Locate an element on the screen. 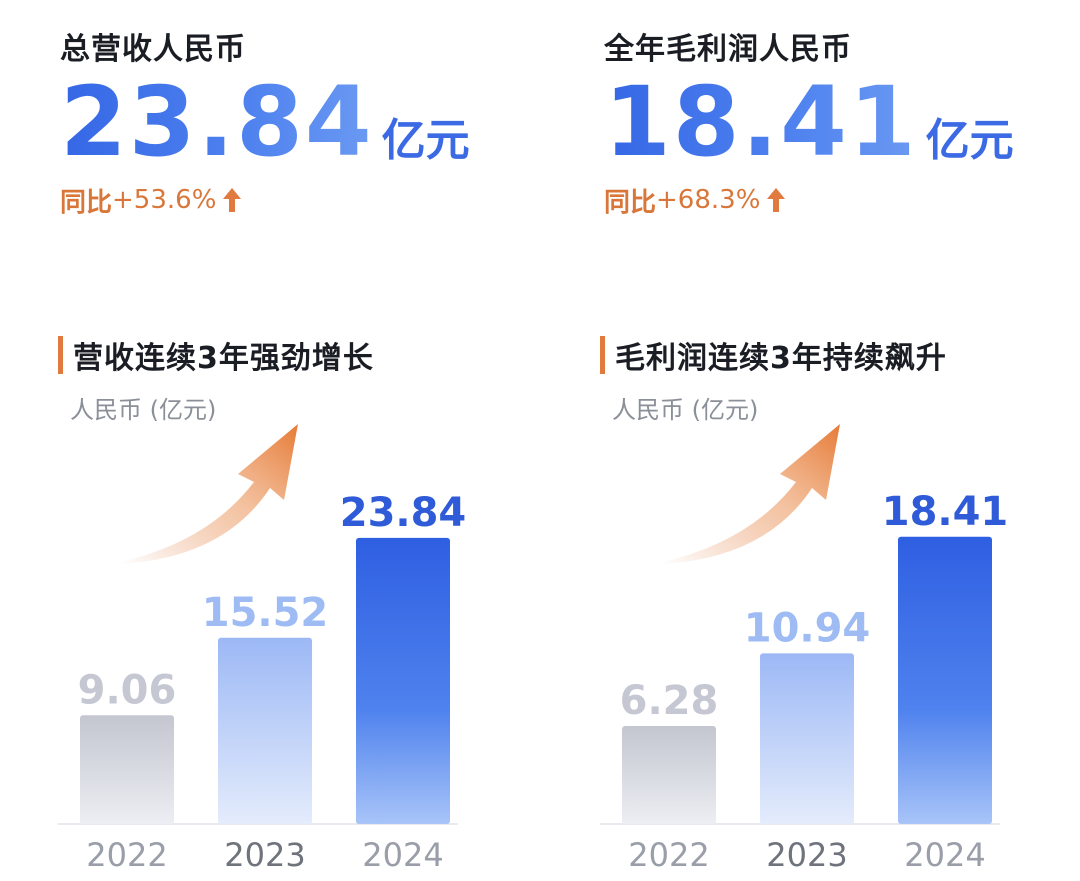 Image resolution: width=1080 pixels, height=881 pixels. bar-value-label: 23.84 is located at coordinates (403, 513).